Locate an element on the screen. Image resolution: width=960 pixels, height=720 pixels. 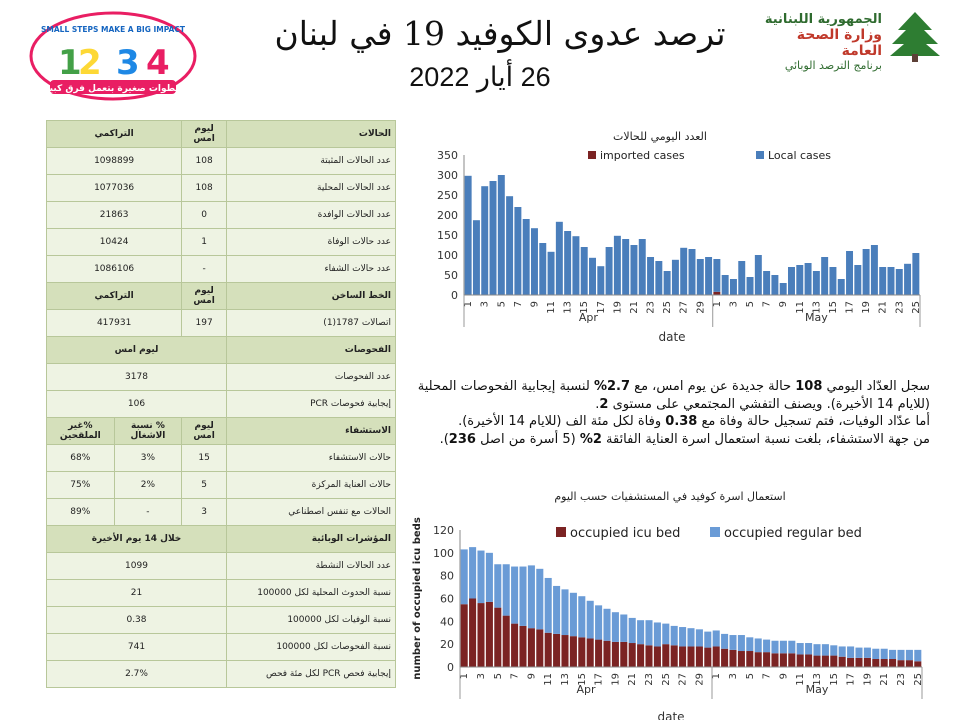
x-tick-label: 7 is located at coordinates (518, 304).